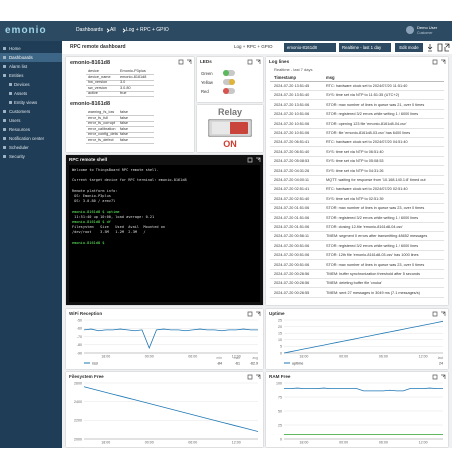 The image size is (452, 452). I want to click on led-knob, so click(232, 82).